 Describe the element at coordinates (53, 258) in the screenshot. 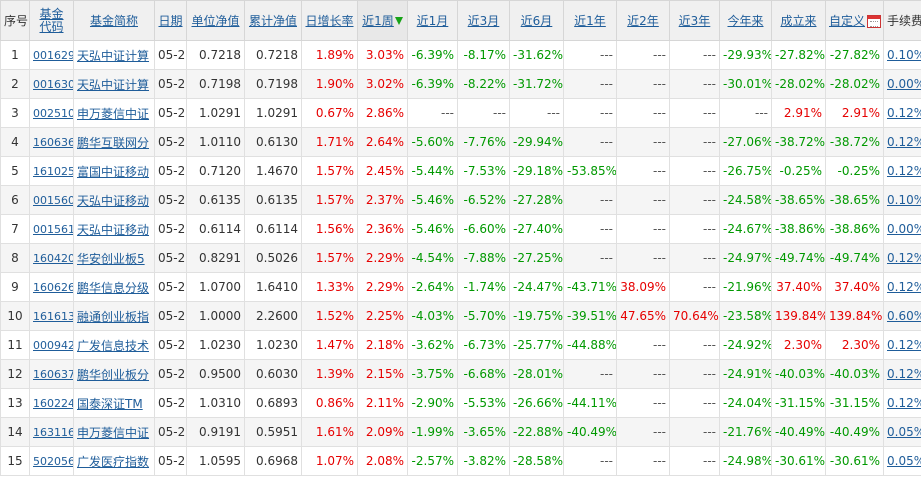

I see `fund-code-link: 160420` at that location.